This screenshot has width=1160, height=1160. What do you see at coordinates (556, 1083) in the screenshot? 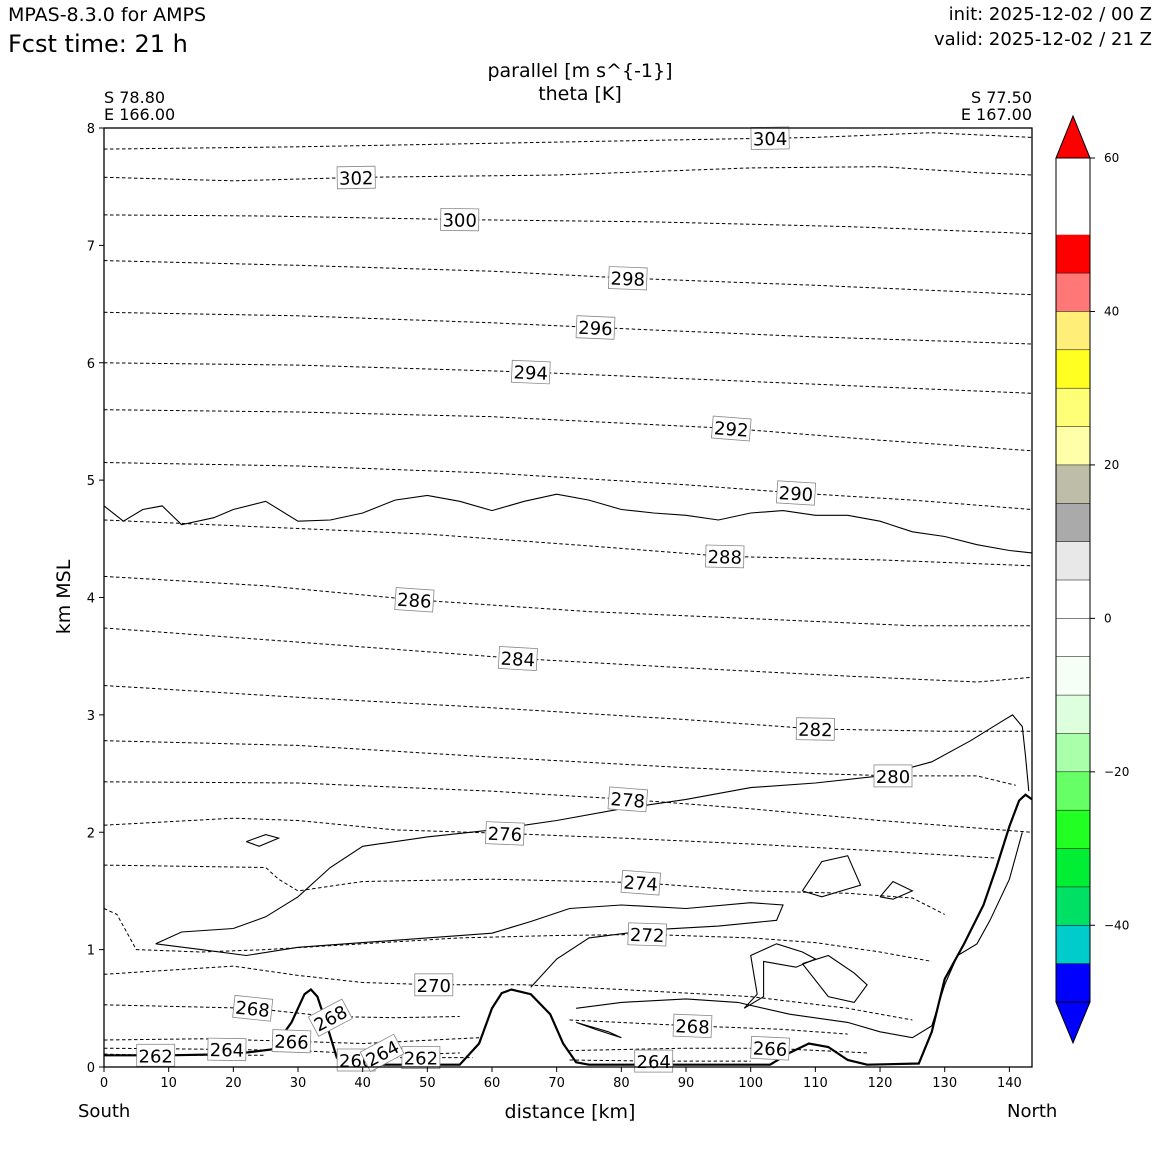
I see `x-tick-label: 70` at bounding box center [556, 1083].